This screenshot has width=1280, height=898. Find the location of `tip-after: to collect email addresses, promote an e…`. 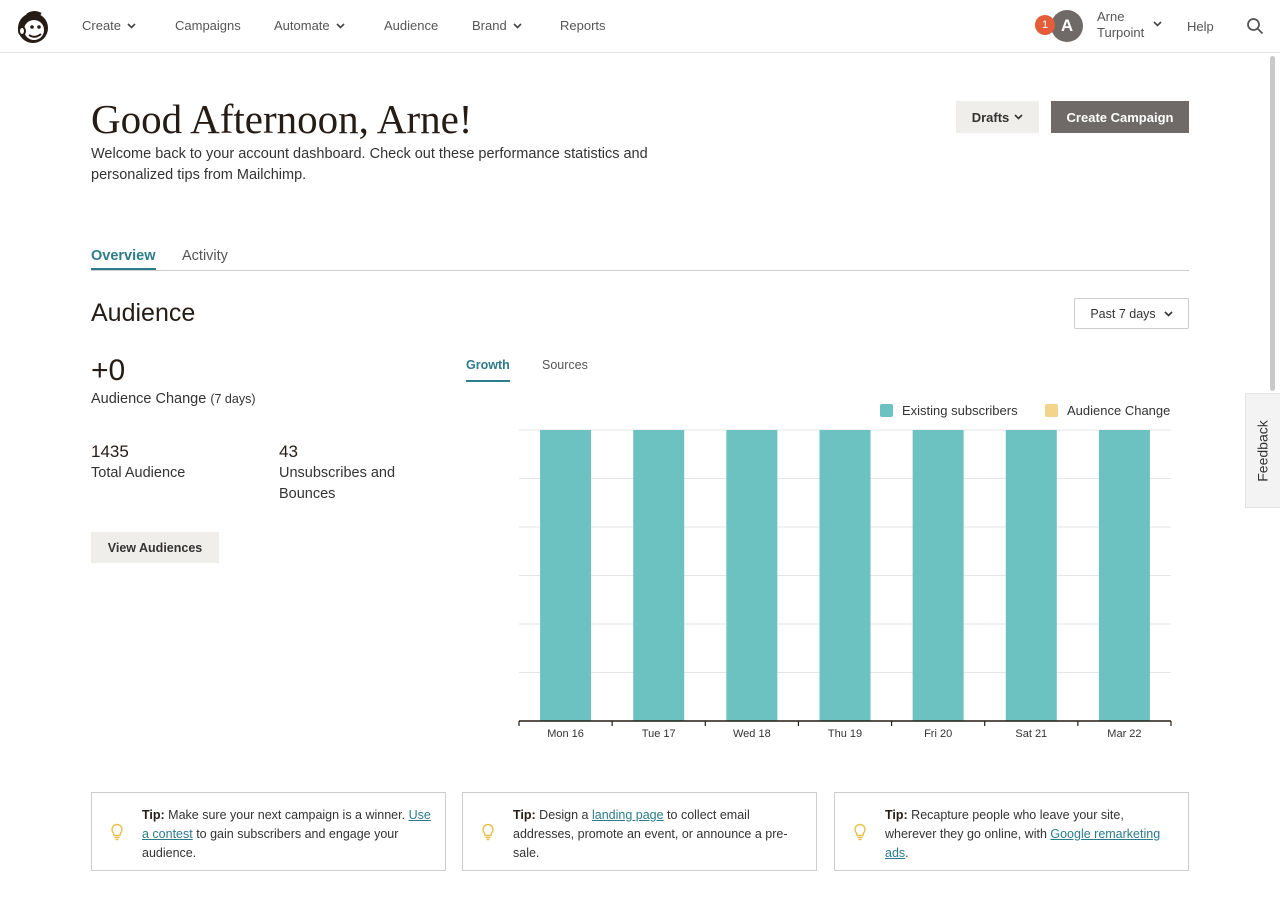

tip-after: to collect email addresses, promote an e… is located at coordinates (650, 834).